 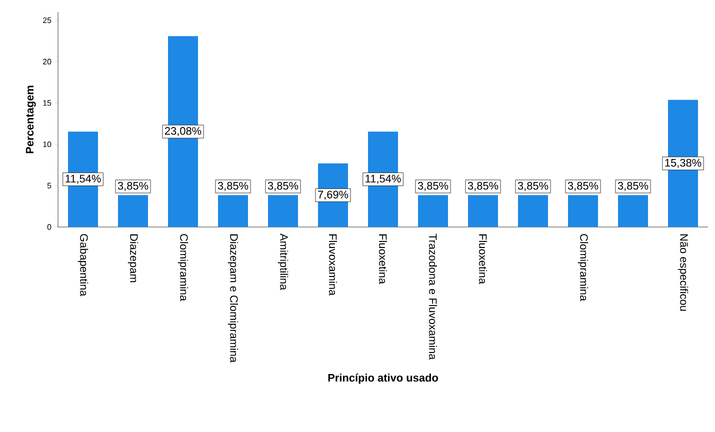 What do you see at coordinates (683, 272) in the screenshot?
I see `x-tick-label: Não especificou` at bounding box center [683, 272].